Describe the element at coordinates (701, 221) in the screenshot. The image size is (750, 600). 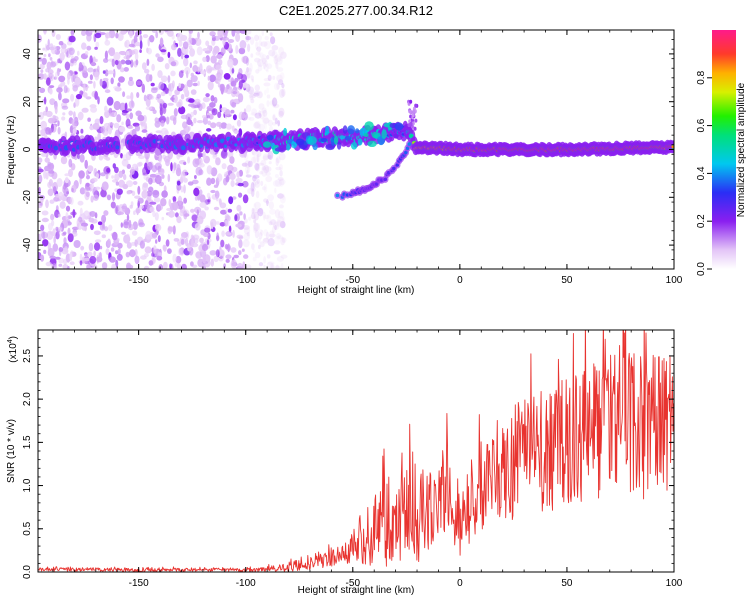
I see `colorbar-tick-label: 0.2` at that location.